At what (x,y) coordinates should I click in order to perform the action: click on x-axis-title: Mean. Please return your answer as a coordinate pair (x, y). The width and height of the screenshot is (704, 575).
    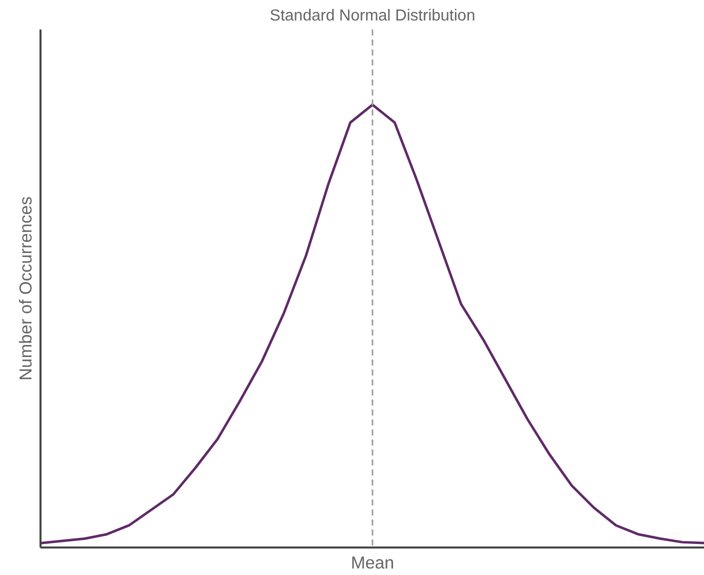
    Looking at the image, I should click on (372, 562).